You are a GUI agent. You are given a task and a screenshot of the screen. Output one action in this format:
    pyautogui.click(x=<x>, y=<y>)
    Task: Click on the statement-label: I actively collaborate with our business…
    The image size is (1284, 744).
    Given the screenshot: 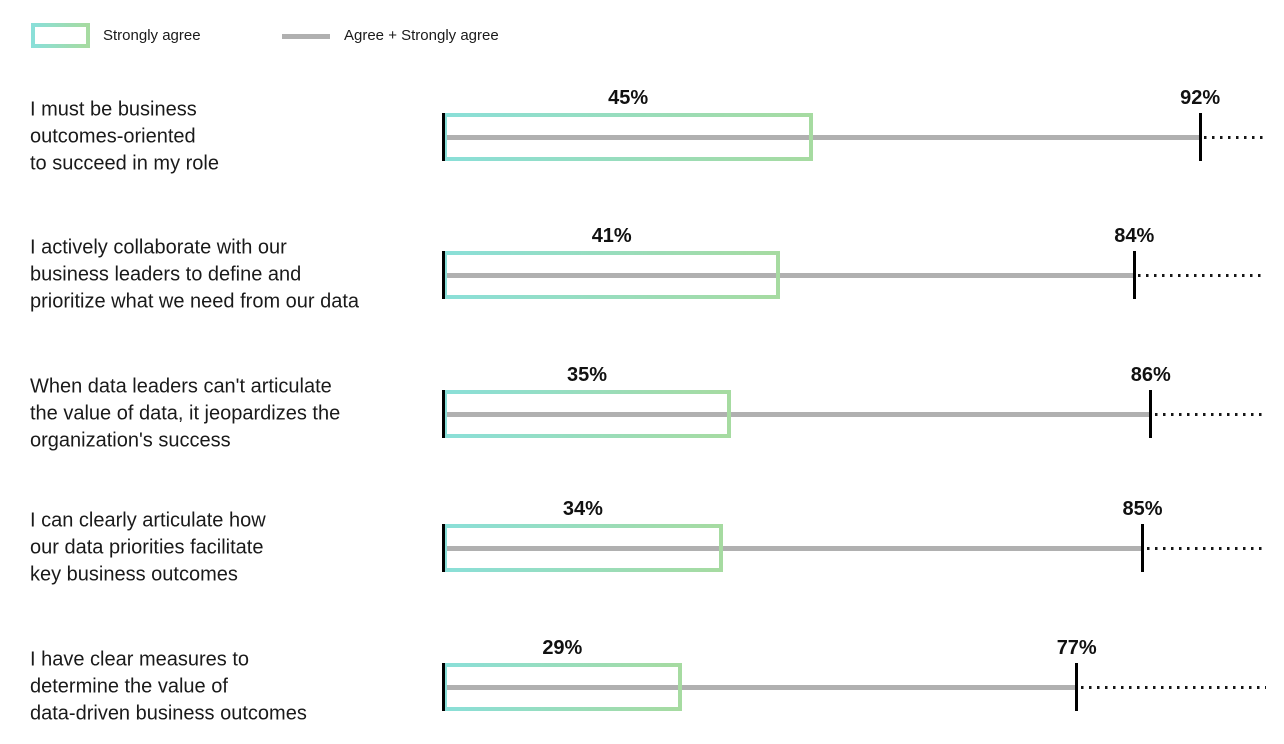 What is the action you would take?
    pyautogui.click(x=195, y=274)
    